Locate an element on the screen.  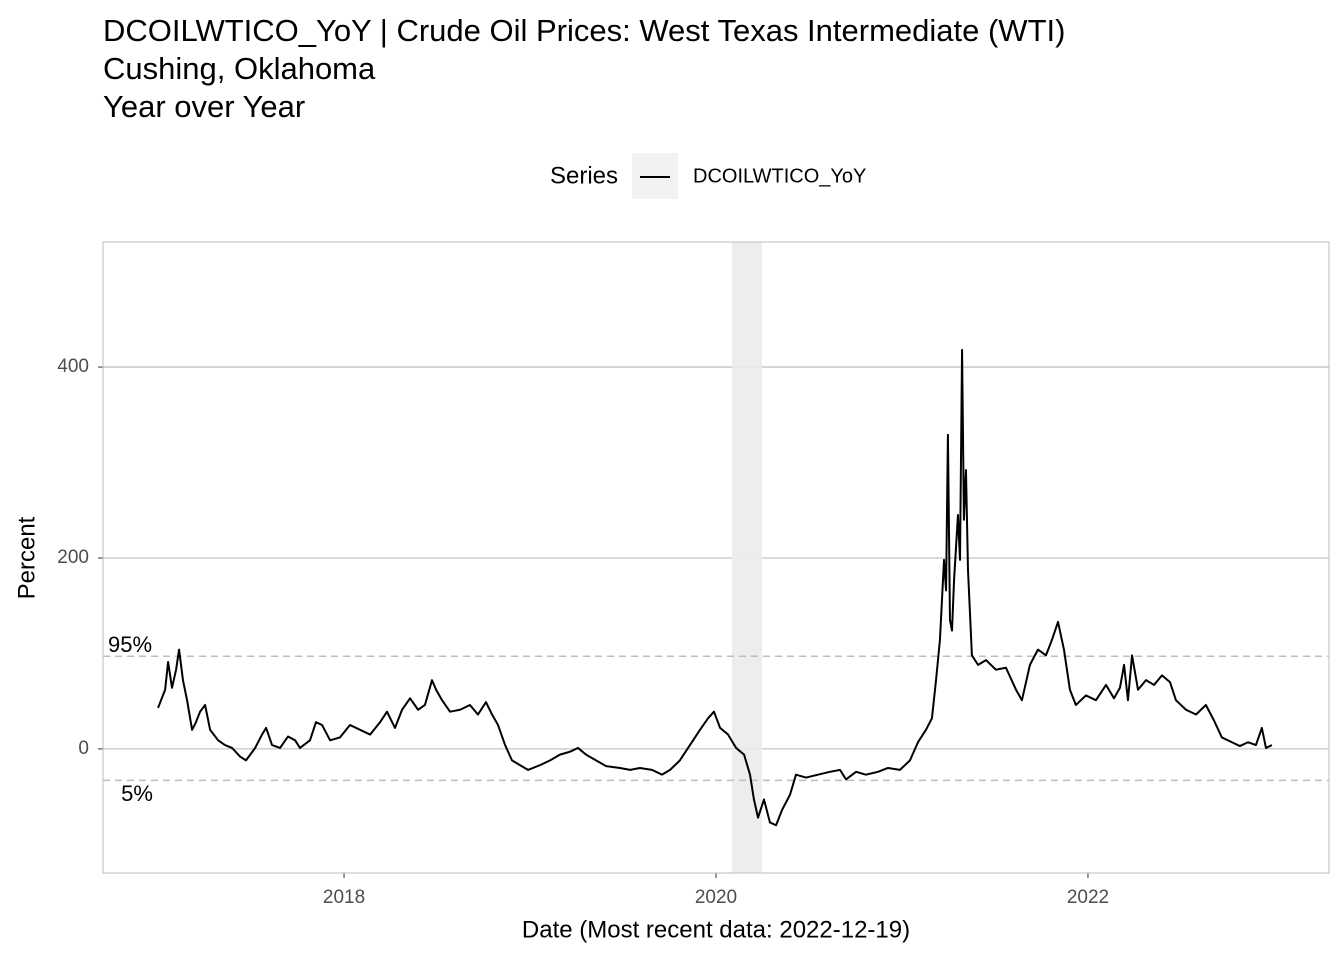
x-tick-label: 2018 is located at coordinates (344, 897).